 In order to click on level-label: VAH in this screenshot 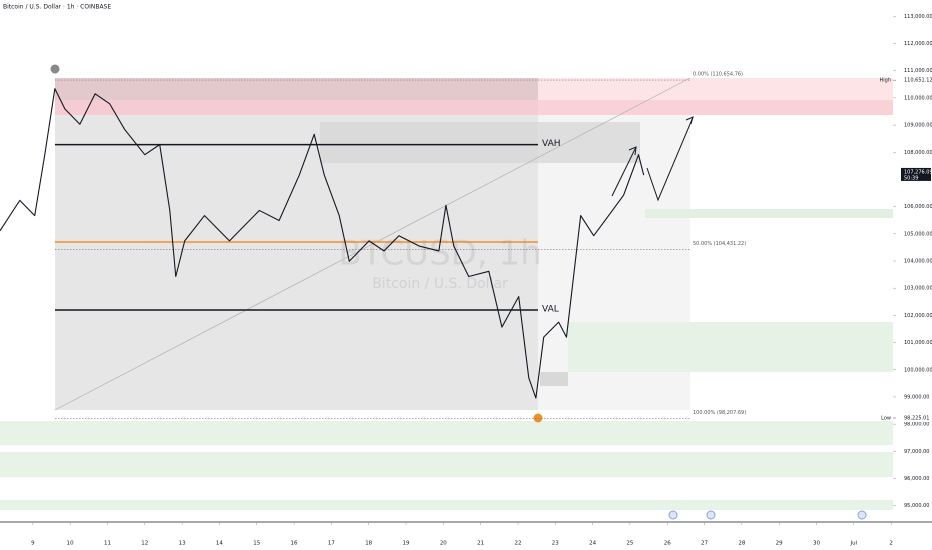, I will do `click(551, 144)`.